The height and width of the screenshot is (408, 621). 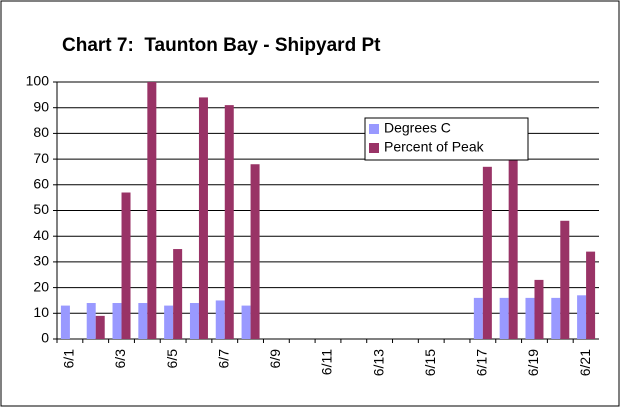 I want to click on y-tick-label: 50, so click(x=41, y=209).